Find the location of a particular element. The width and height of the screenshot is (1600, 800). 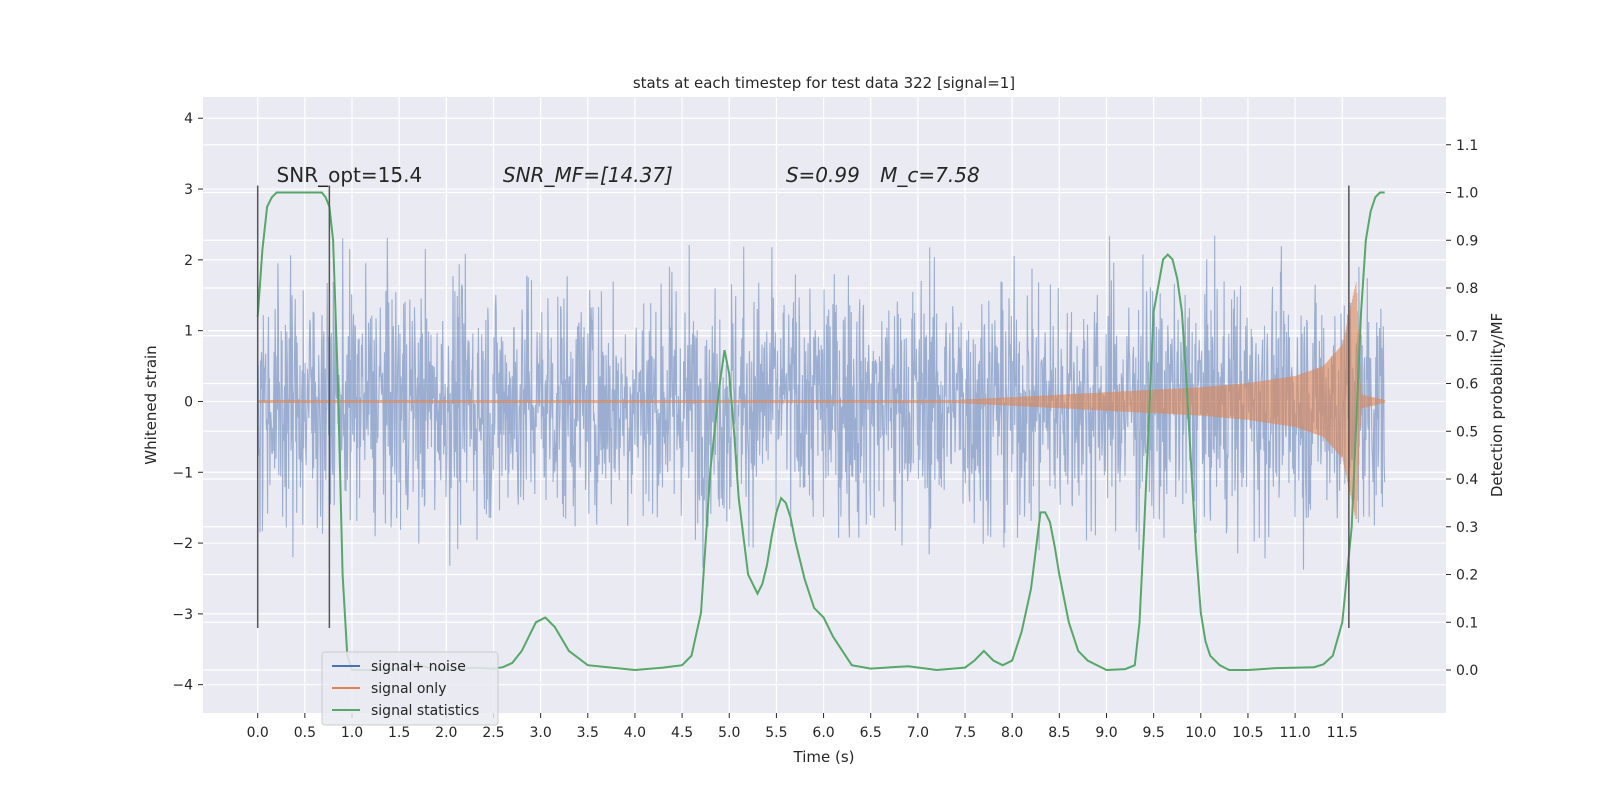

x-tick-label: 1.0 is located at coordinates (352, 733).